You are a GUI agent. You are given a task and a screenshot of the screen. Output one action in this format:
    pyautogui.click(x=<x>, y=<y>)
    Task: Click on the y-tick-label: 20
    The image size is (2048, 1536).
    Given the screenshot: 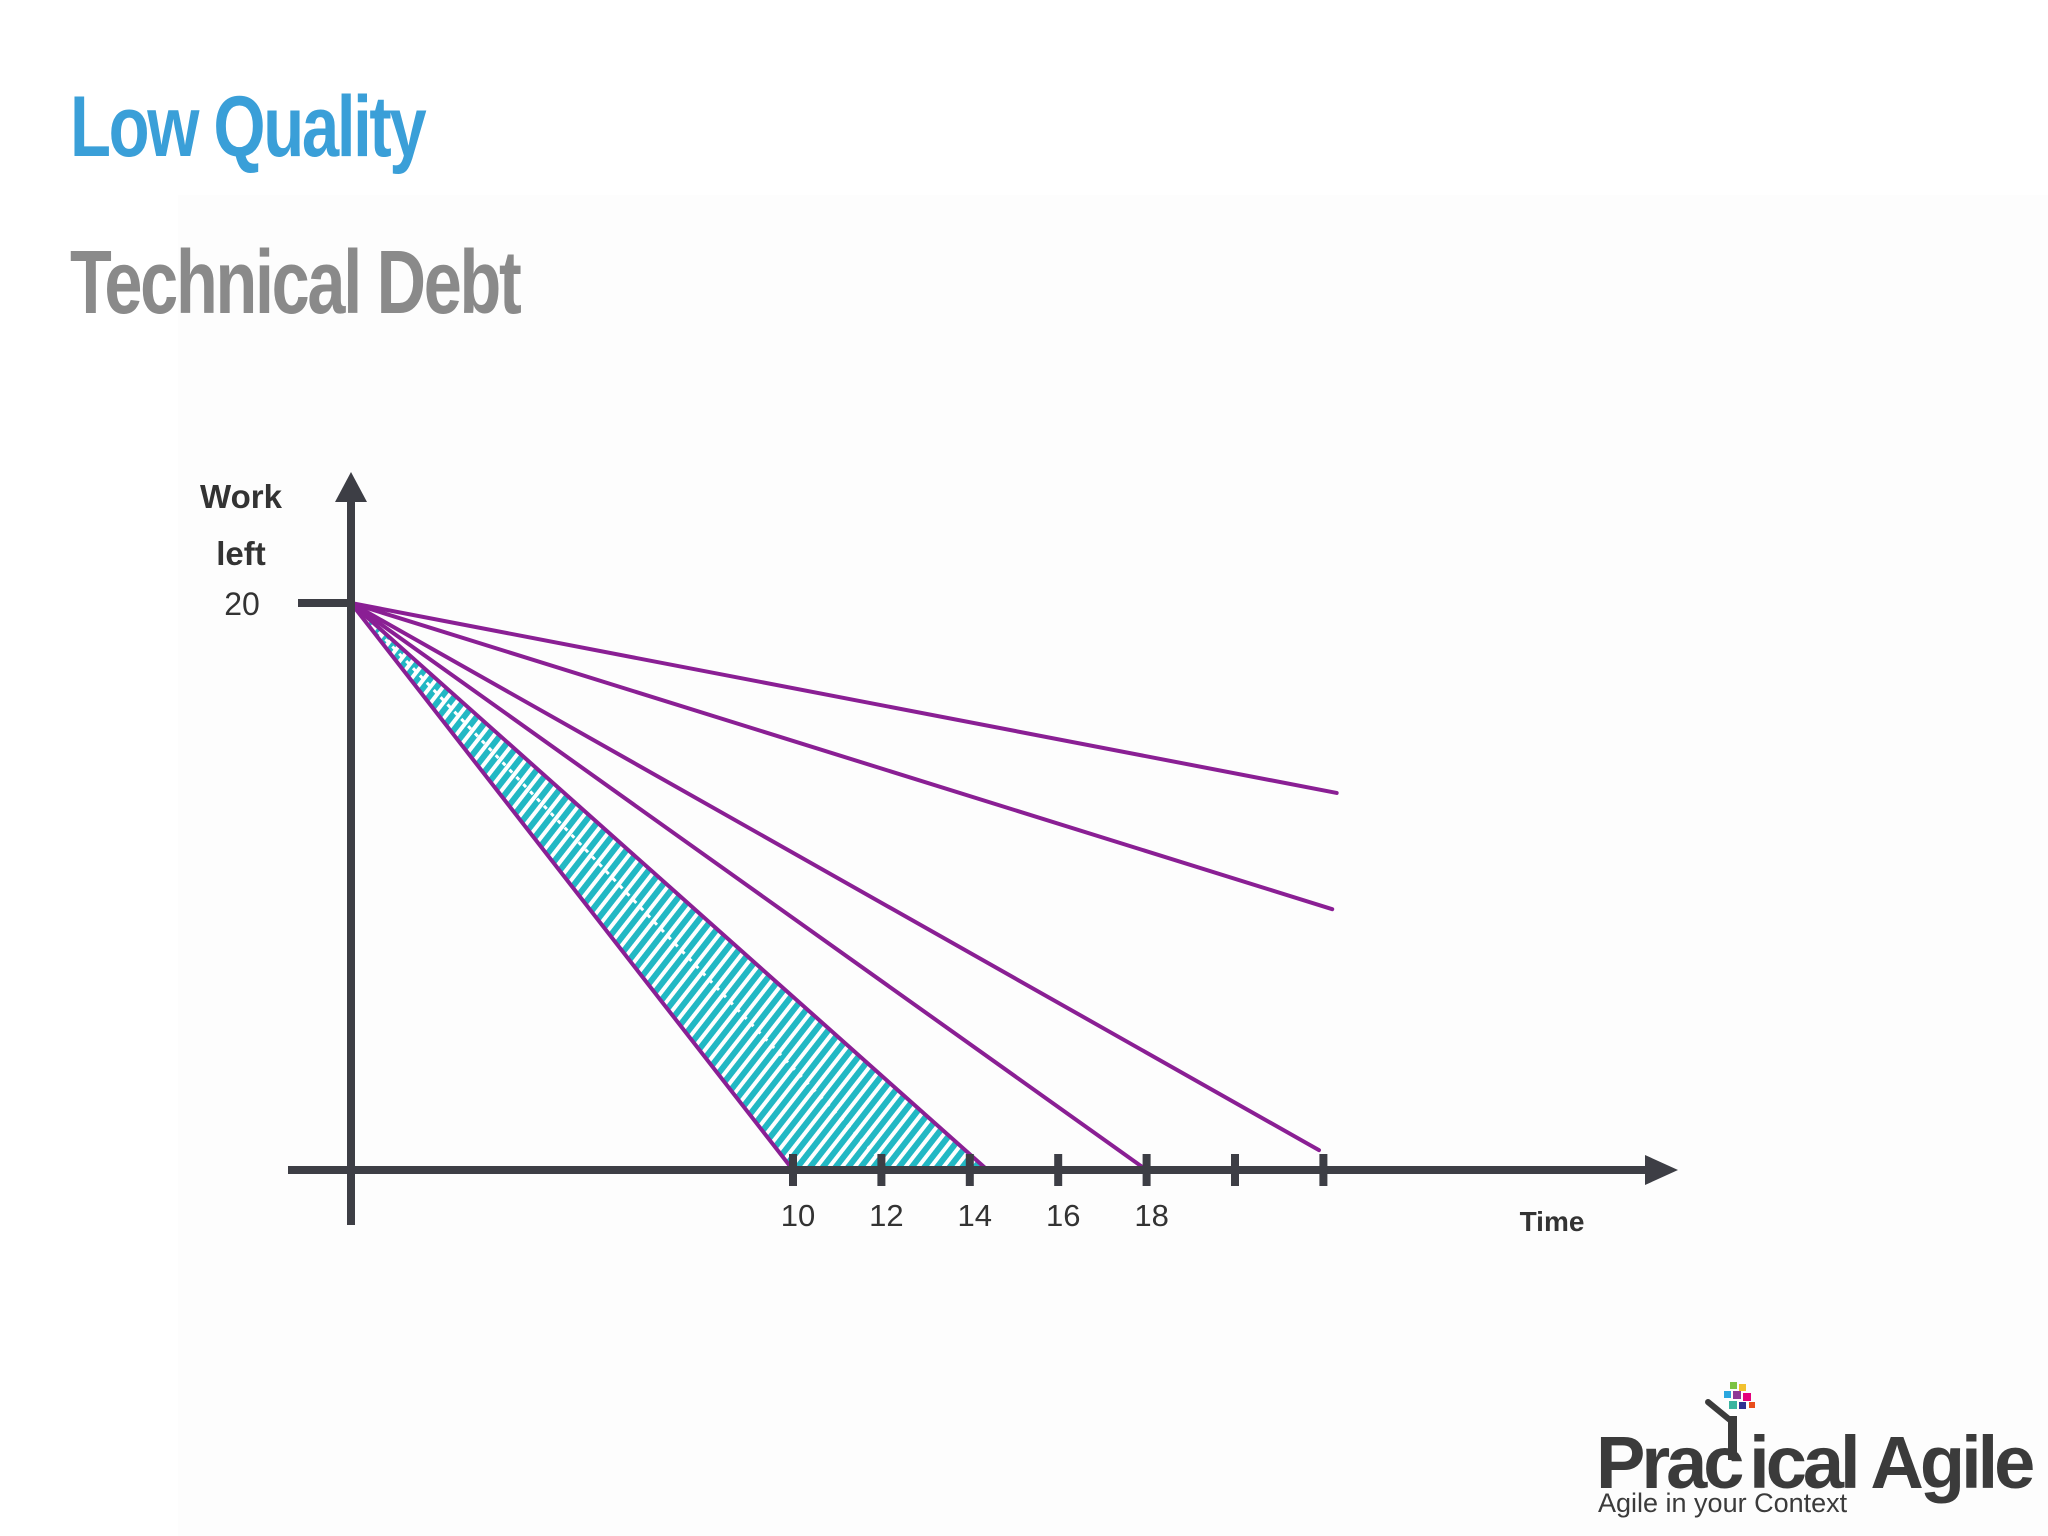 What is the action you would take?
    pyautogui.click(x=242, y=604)
    